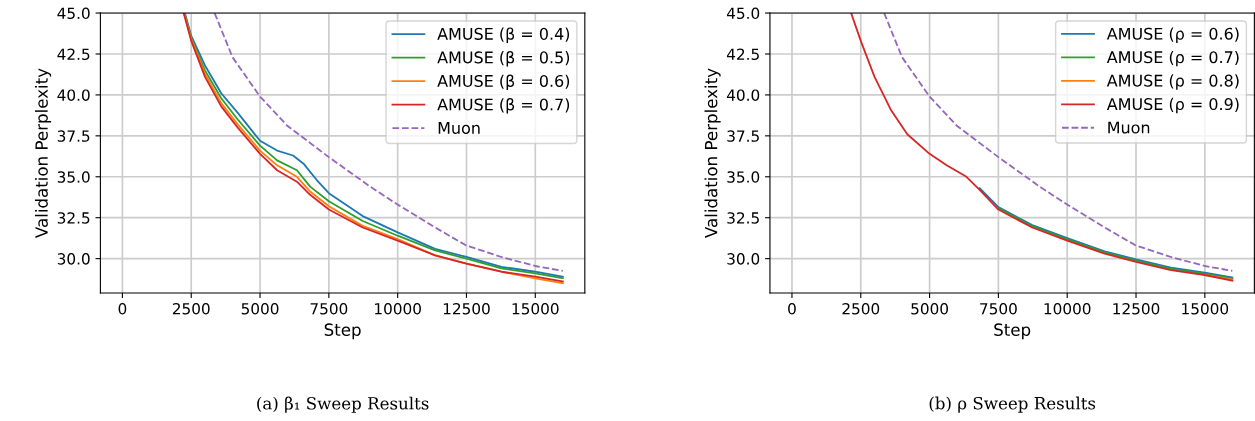  Describe the element at coordinates (1172, 58) in the screenshot. I see `legend-label: AMUSE (ρ = 0.7)` at that location.